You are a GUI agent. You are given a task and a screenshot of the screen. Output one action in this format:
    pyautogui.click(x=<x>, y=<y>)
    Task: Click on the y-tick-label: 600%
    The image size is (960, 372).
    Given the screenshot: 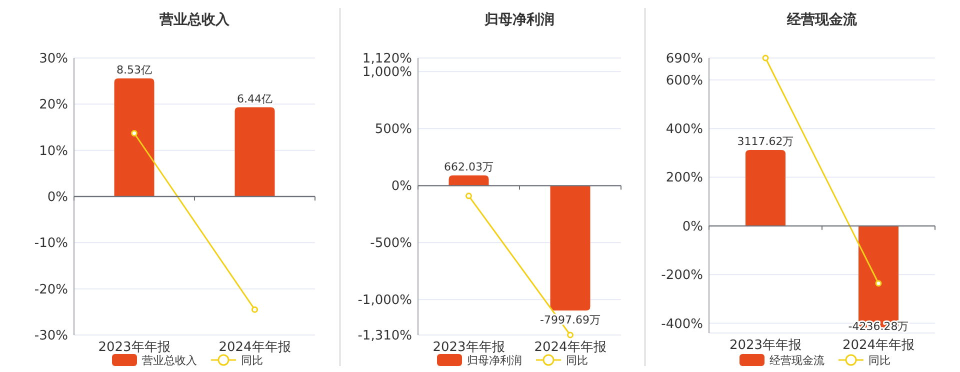 What is the action you would take?
    pyautogui.click(x=684, y=80)
    